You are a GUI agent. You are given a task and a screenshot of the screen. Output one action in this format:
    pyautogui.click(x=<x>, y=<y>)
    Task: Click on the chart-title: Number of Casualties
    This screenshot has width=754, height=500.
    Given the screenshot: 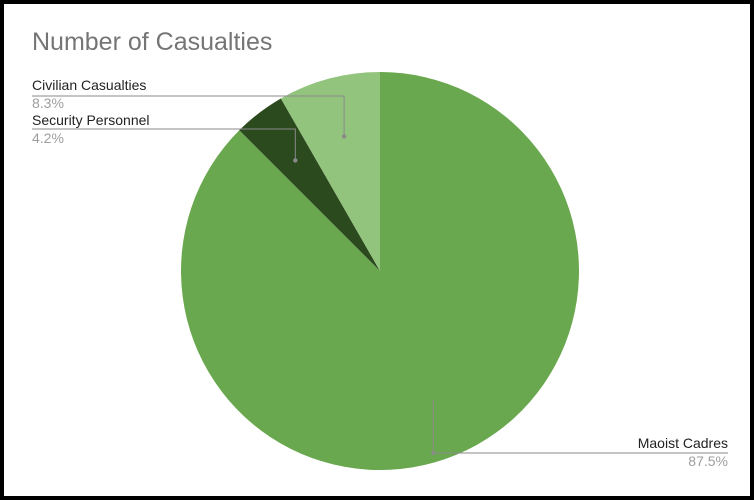 What is the action you would take?
    pyautogui.click(x=152, y=42)
    